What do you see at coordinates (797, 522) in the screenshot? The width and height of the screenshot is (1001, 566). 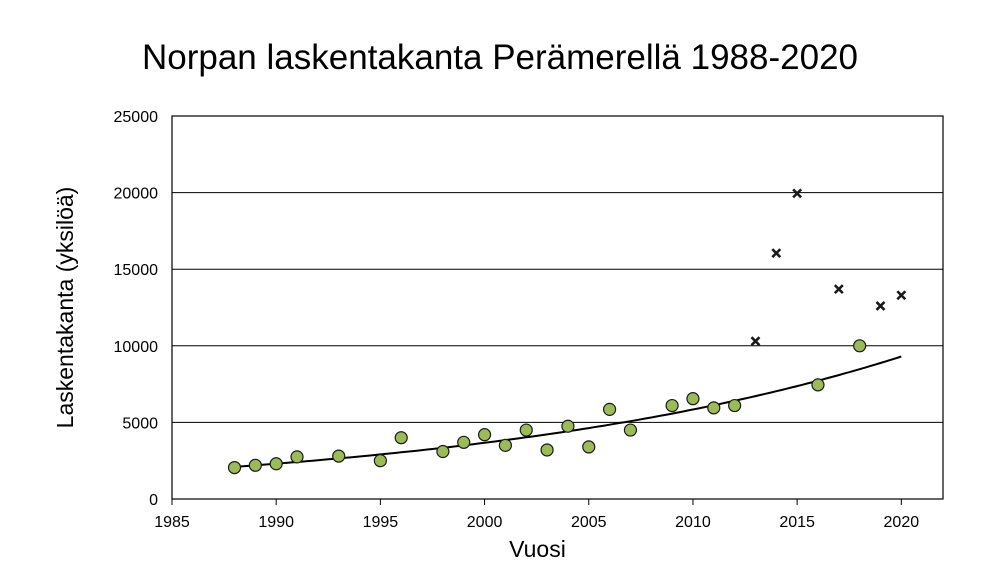 I see `x-tick-label: 2015` at bounding box center [797, 522].